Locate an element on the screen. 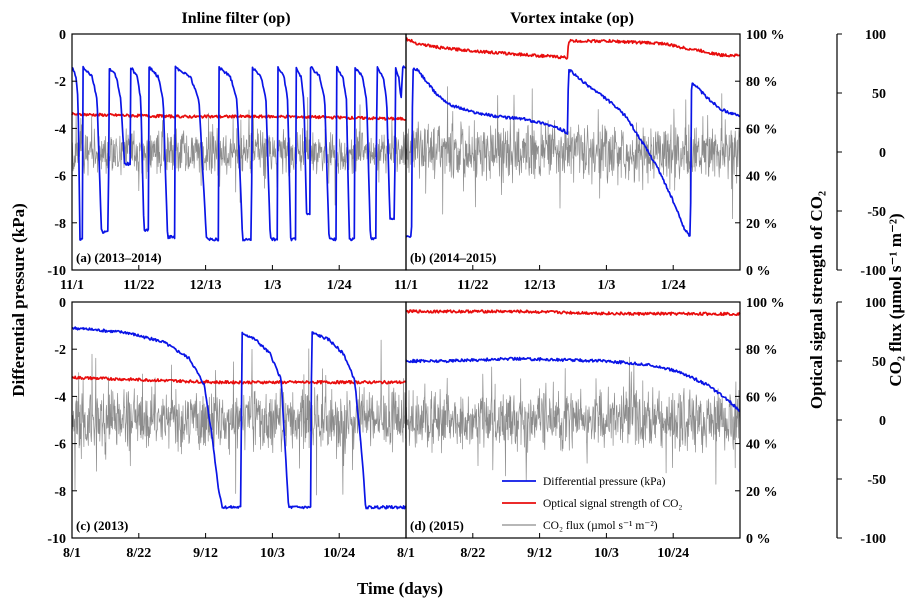 The image size is (912, 600). panel-label-a: (a) (2013–2014) is located at coordinates (119, 257).